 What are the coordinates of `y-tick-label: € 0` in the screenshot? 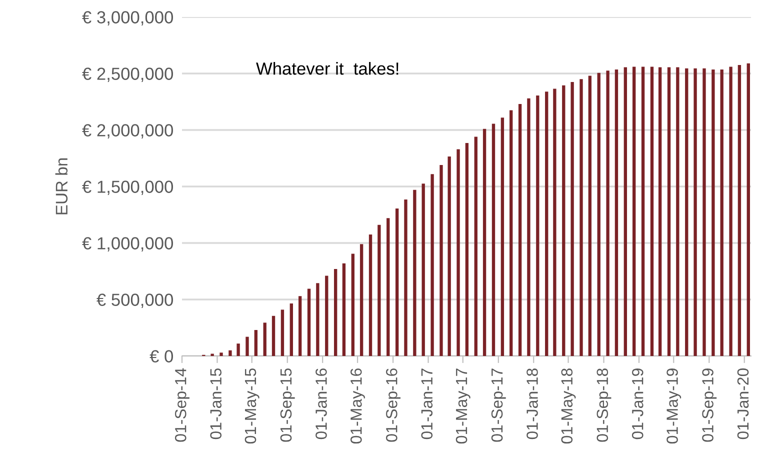 It's located at (161, 356).